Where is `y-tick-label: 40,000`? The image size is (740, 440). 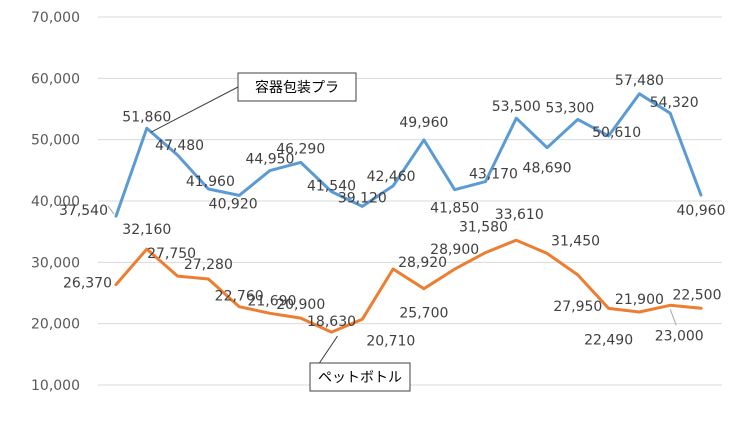
y-tick-label: 40,000 is located at coordinates (55, 202).